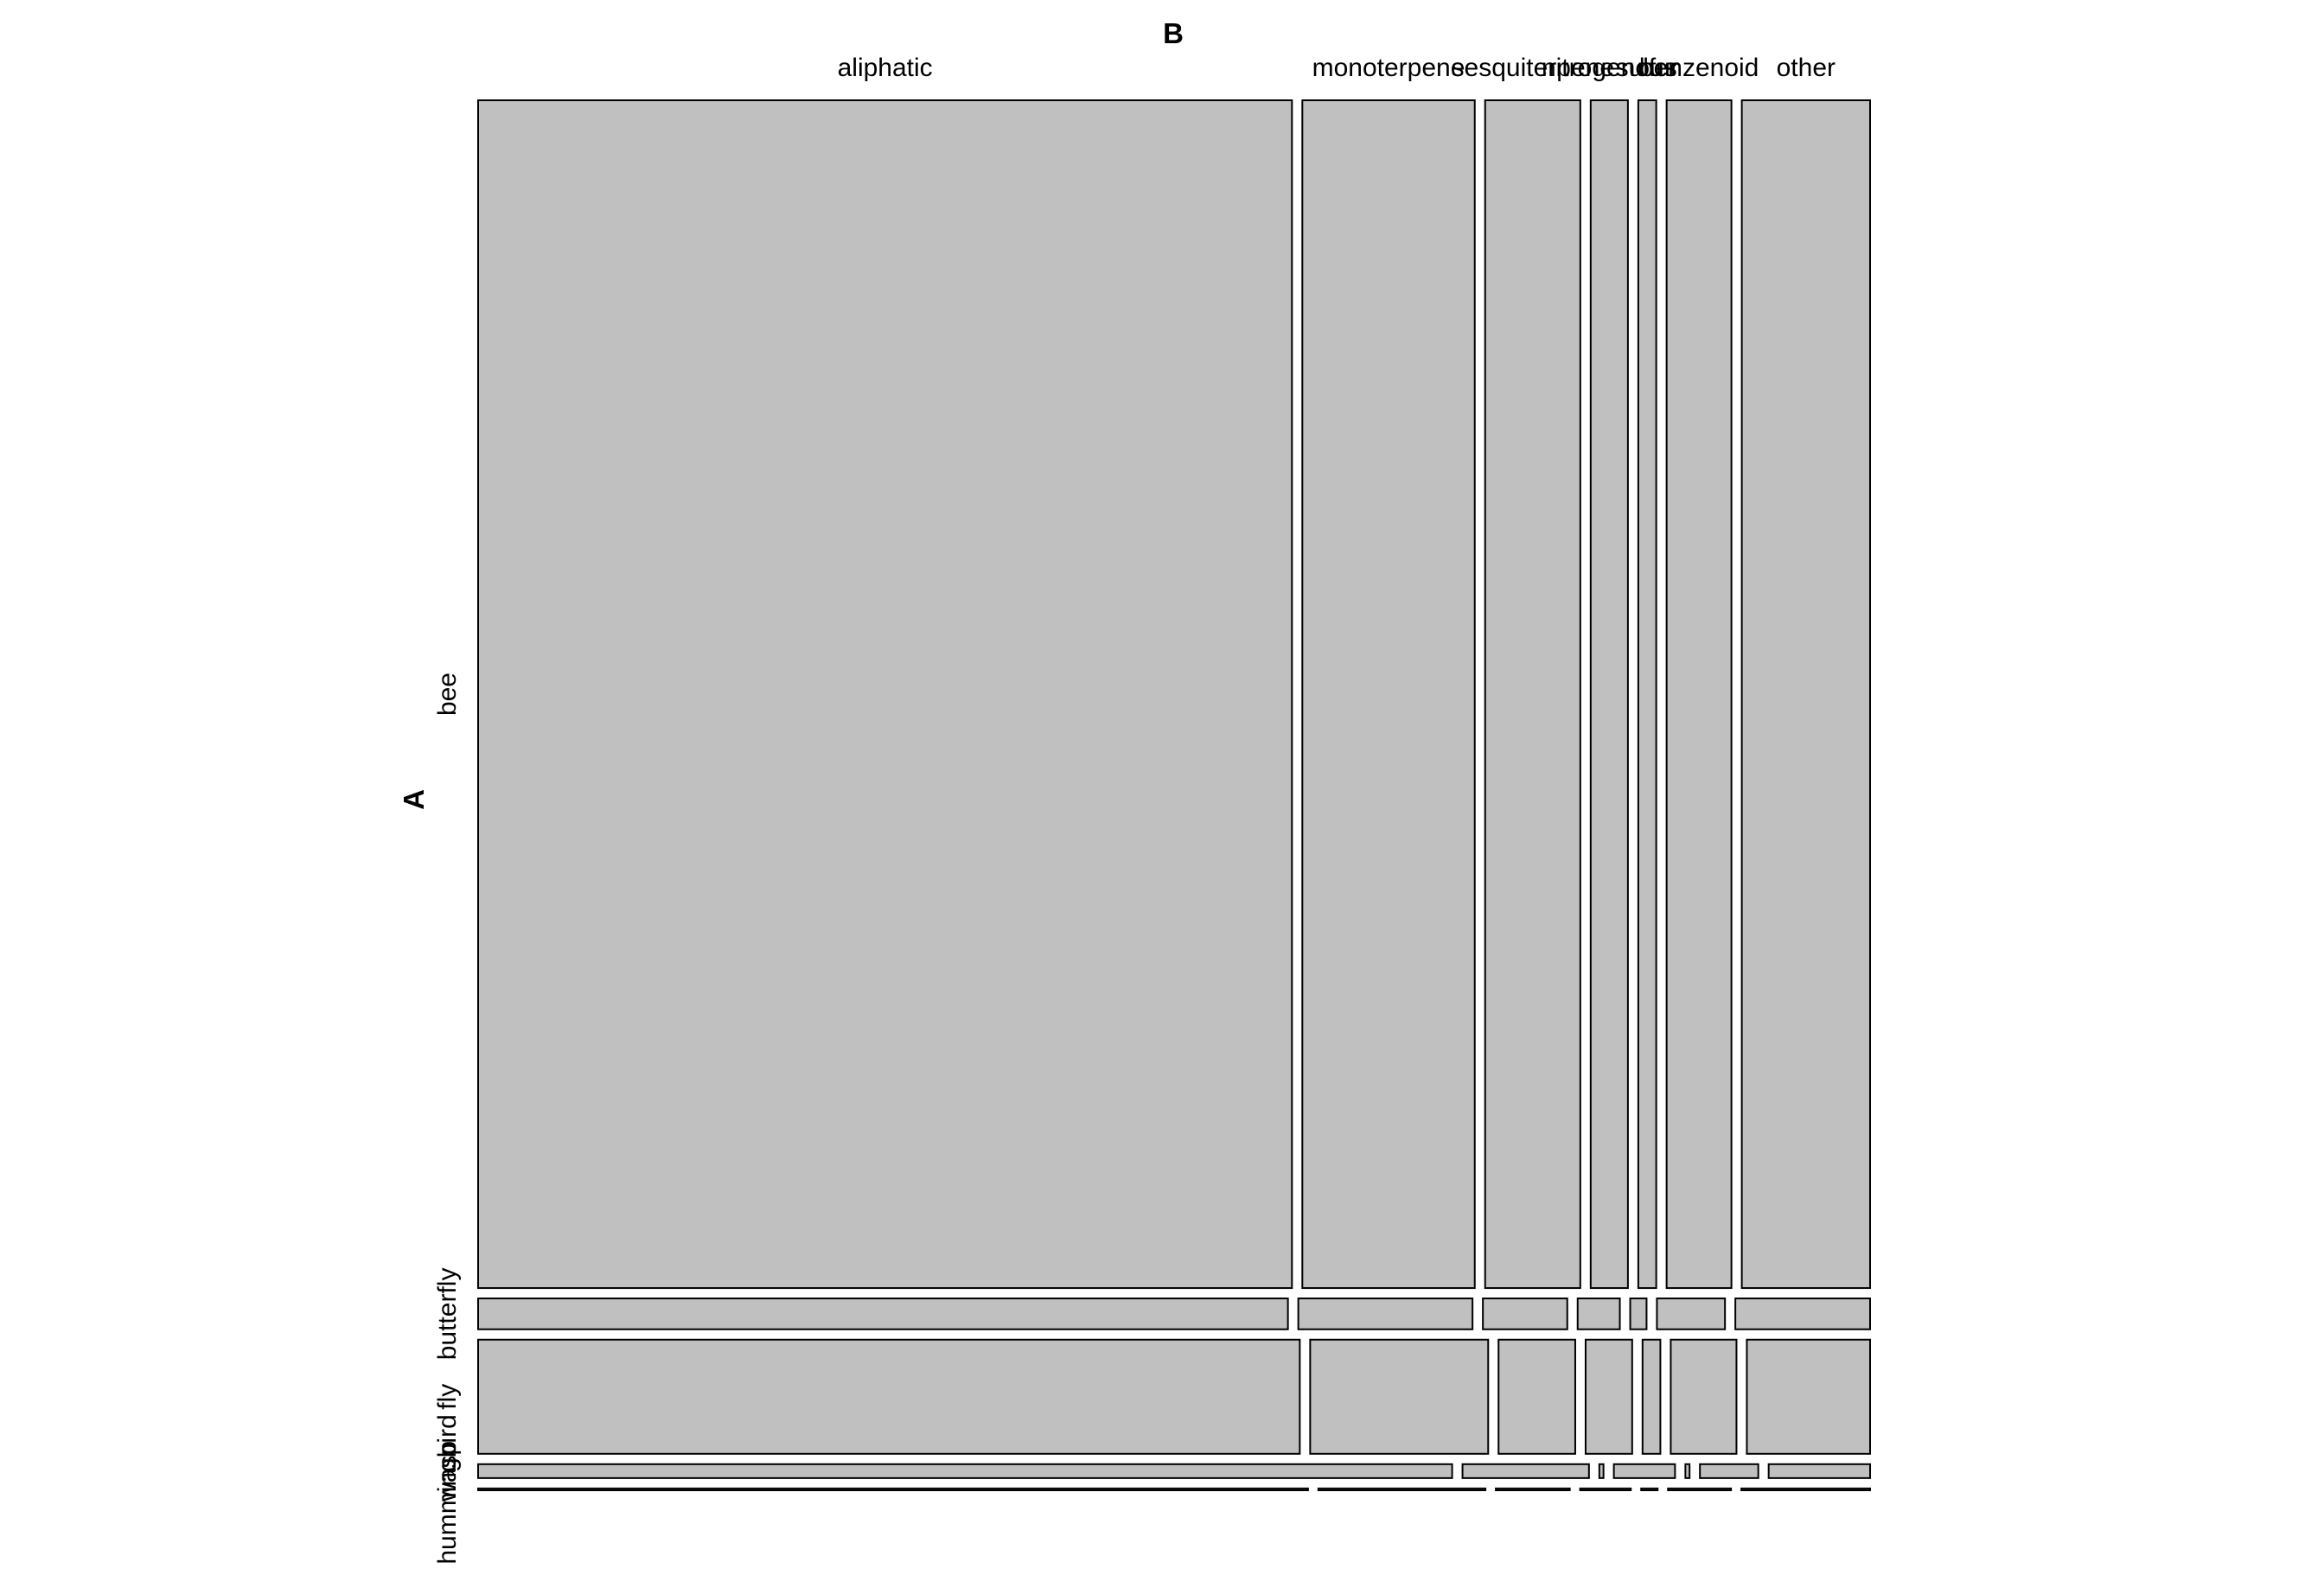 The width and height of the screenshot is (2324, 1575). What do you see at coordinates (1402, 1489) in the screenshot?
I see `tile-hummingbird-monoterpene` at bounding box center [1402, 1489].